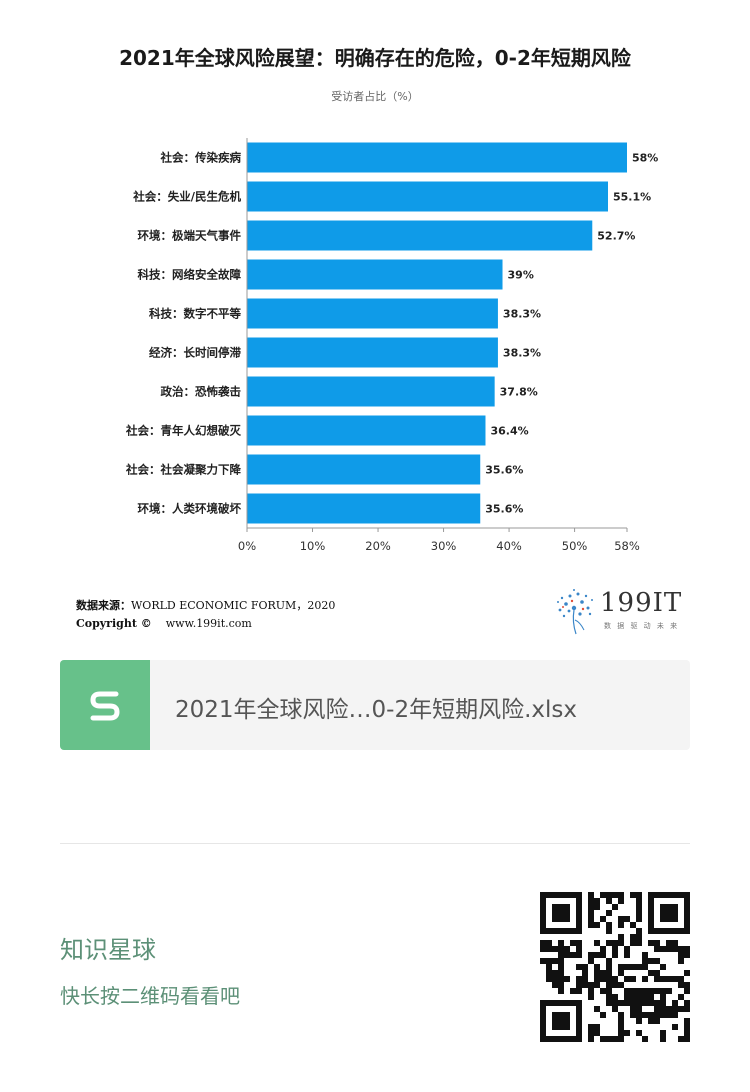 This screenshot has width=750, height=1092. I want to click on qr-code, so click(615, 967).